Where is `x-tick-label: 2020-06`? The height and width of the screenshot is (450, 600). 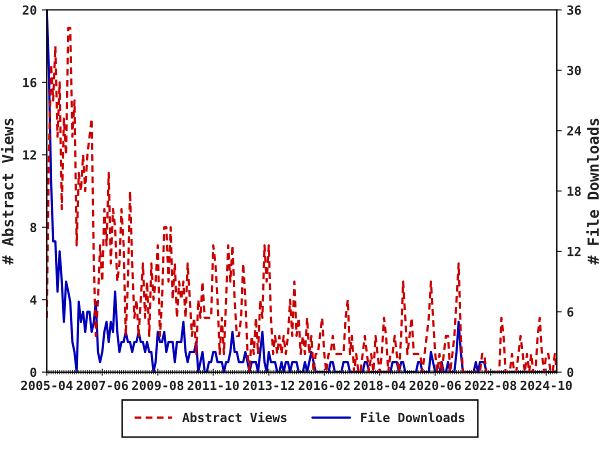 x-tick-label: 2020-06 is located at coordinates (435, 385).